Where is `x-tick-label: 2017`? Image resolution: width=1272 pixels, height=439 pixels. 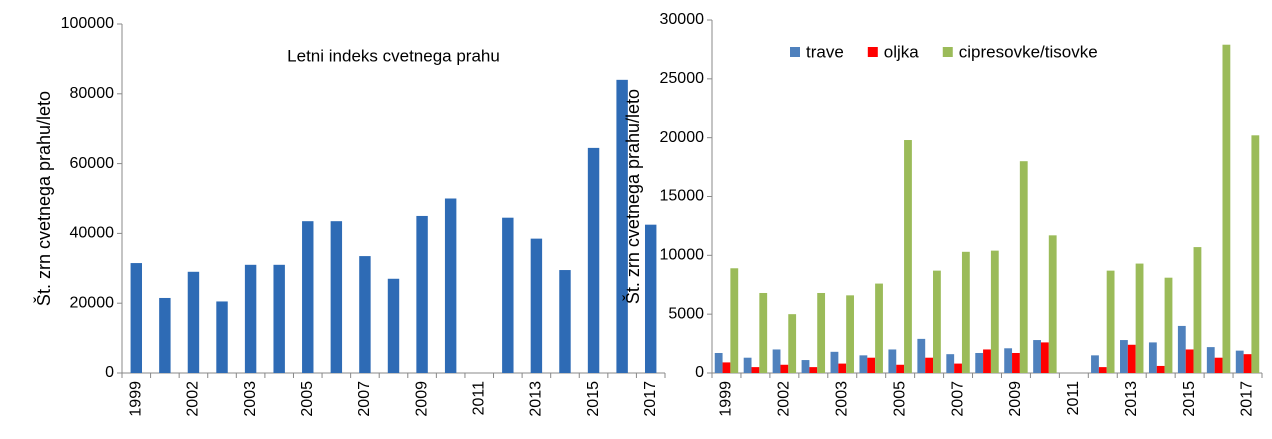
x-tick-label: 2017 is located at coordinates (650, 399).